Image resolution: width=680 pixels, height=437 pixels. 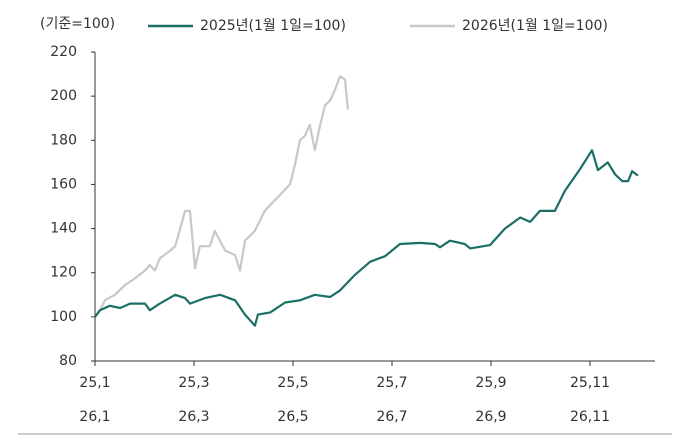 I want to click on y-tick-label: 180, so click(x=63, y=140).